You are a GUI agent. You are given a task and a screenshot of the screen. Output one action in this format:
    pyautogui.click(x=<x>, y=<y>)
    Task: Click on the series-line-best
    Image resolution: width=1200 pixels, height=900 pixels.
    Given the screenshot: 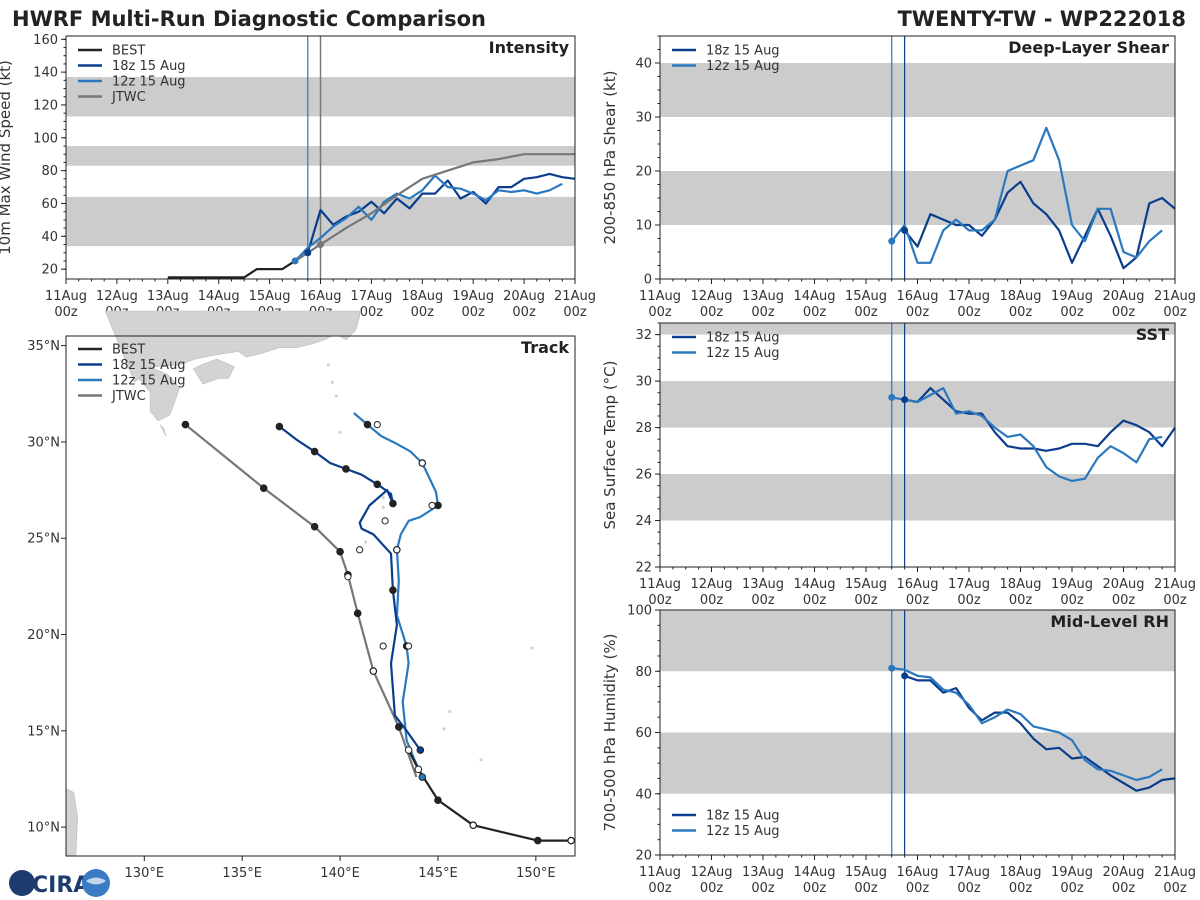 What is the action you would take?
    pyautogui.click(x=238, y=265)
    